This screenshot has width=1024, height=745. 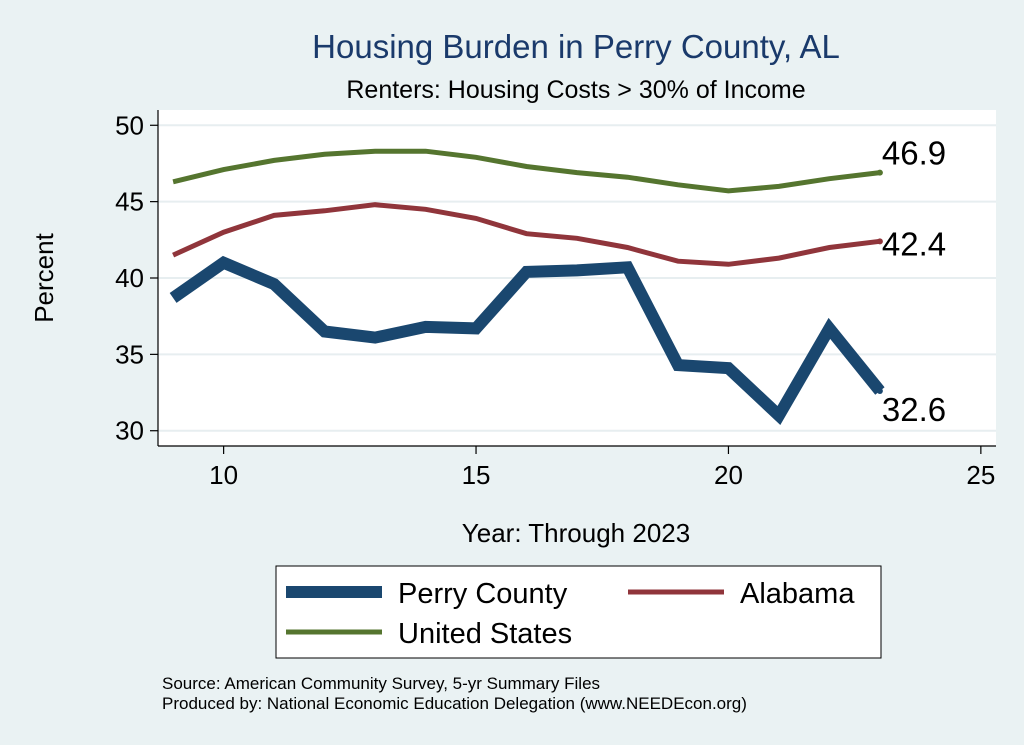 What do you see at coordinates (476, 475) in the screenshot?
I see `x-tick-label: 15` at bounding box center [476, 475].